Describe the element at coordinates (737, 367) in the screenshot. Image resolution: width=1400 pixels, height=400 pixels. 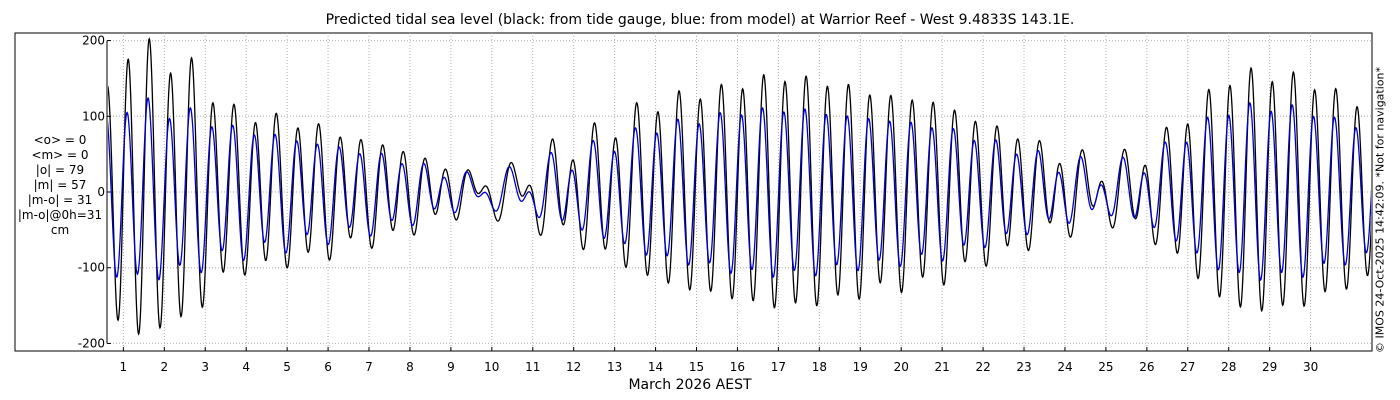
I see `x-tick-label: 16` at that location.